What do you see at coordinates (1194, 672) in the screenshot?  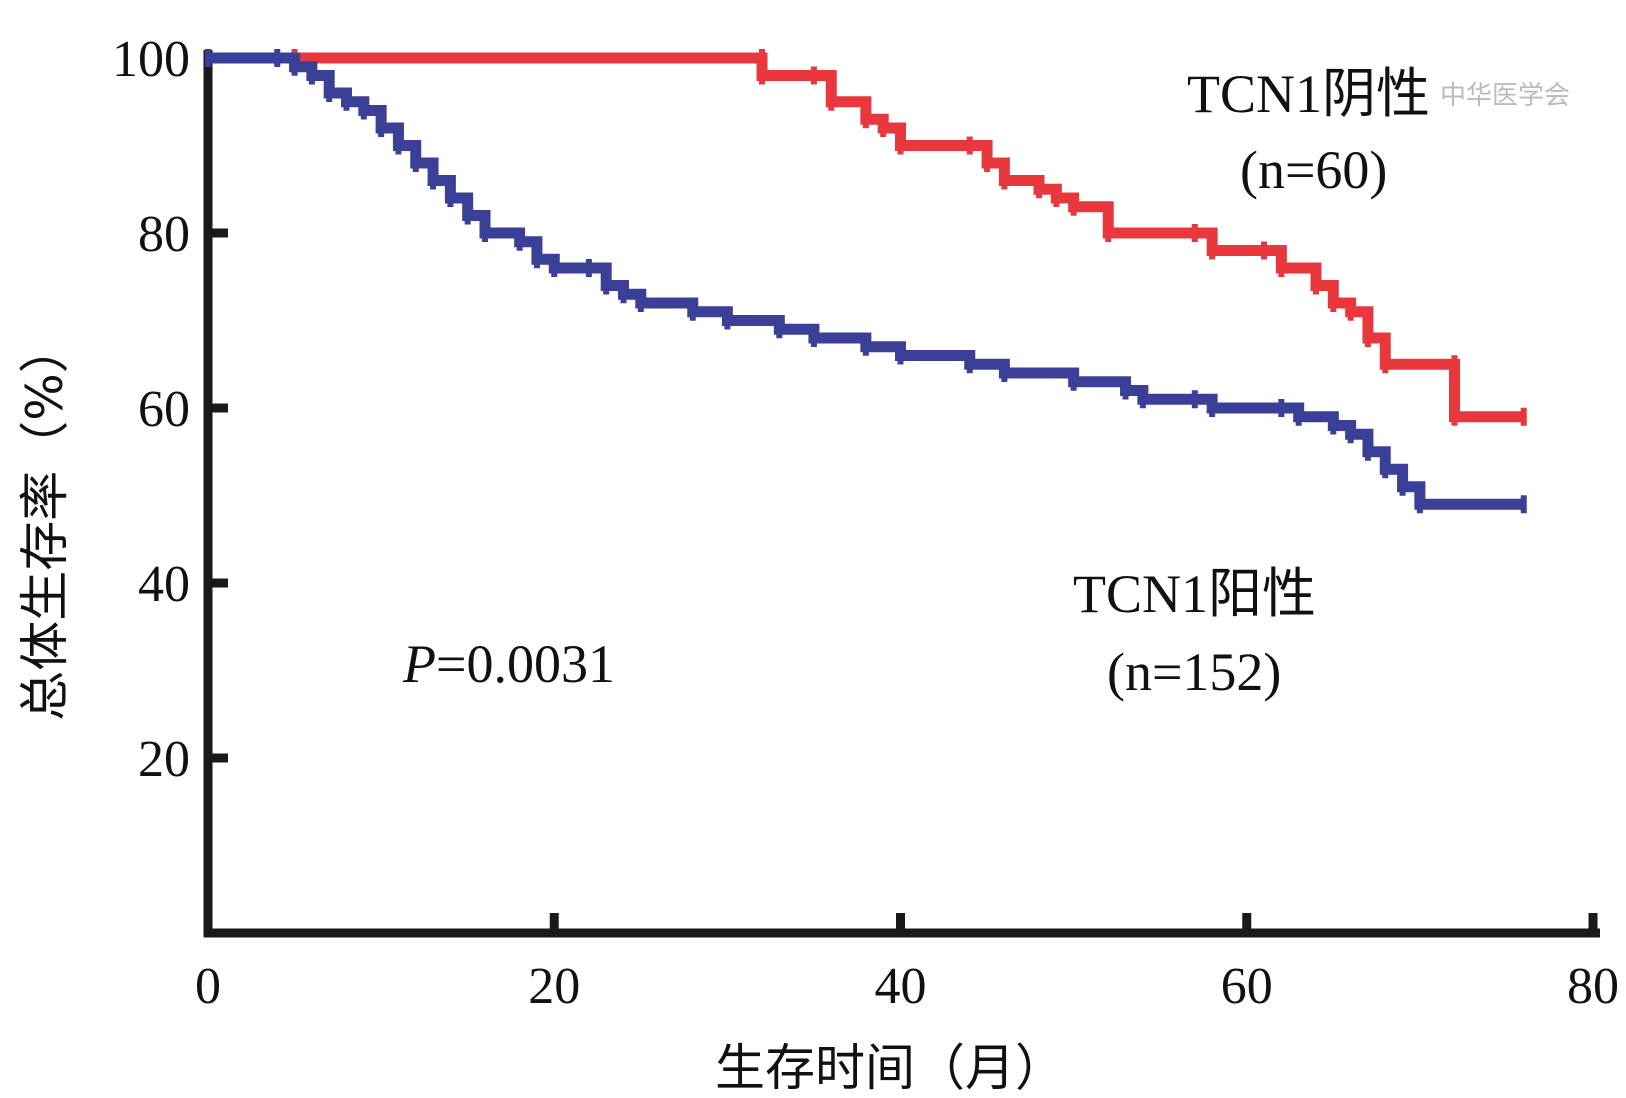 I see `positive-n-label: (n=152)` at bounding box center [1194, 672].